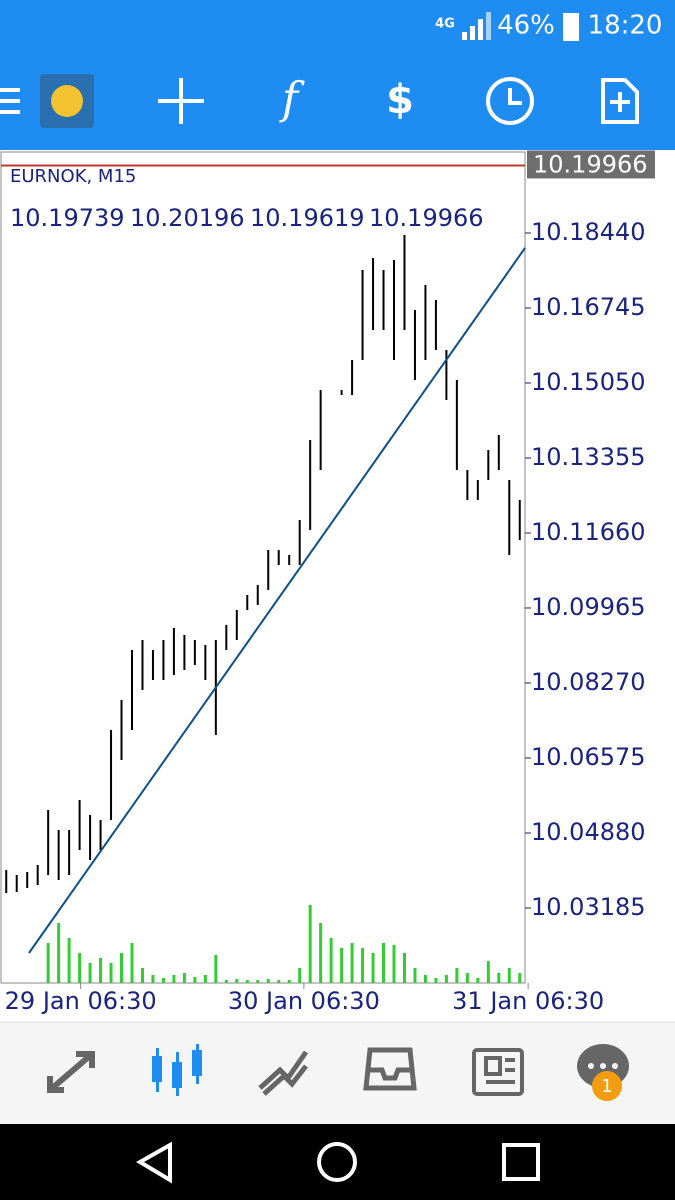 The width and height of the screenshot is (675, 1200). Describe the element at coordinates (476, 26) in the screenshot. I see `signal-icon` at that location.